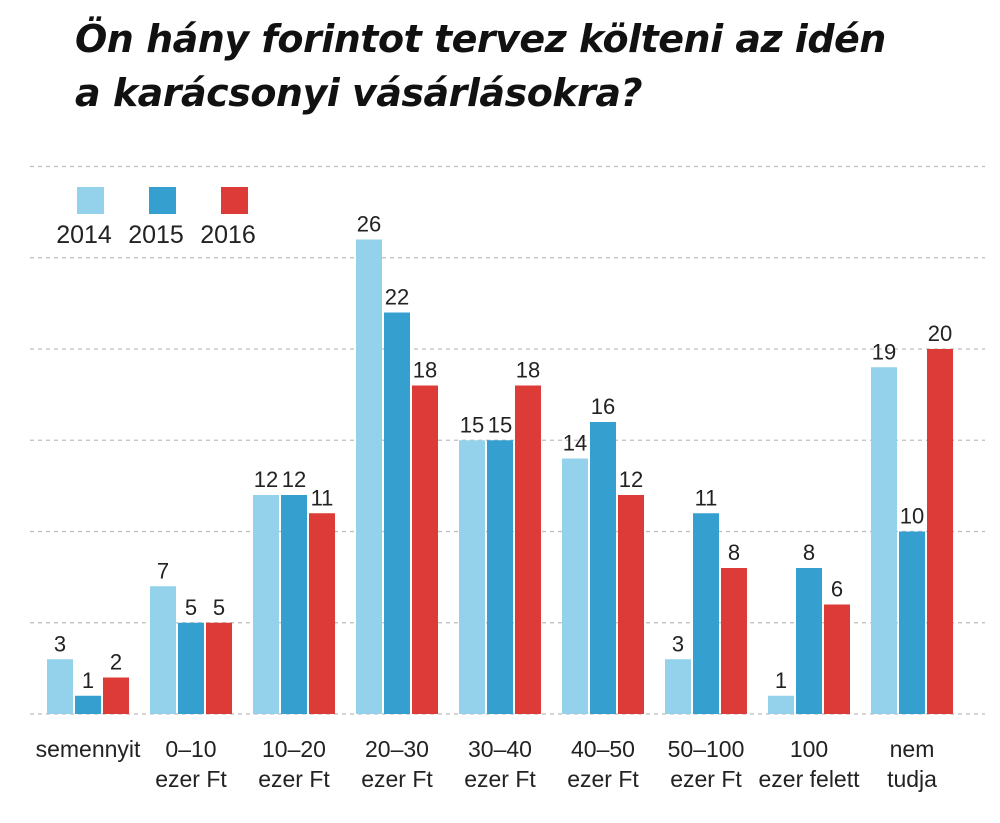 The width and height of the screenshot is (1000, 823). I want to click on bar-group: 312, so click(88, 672).